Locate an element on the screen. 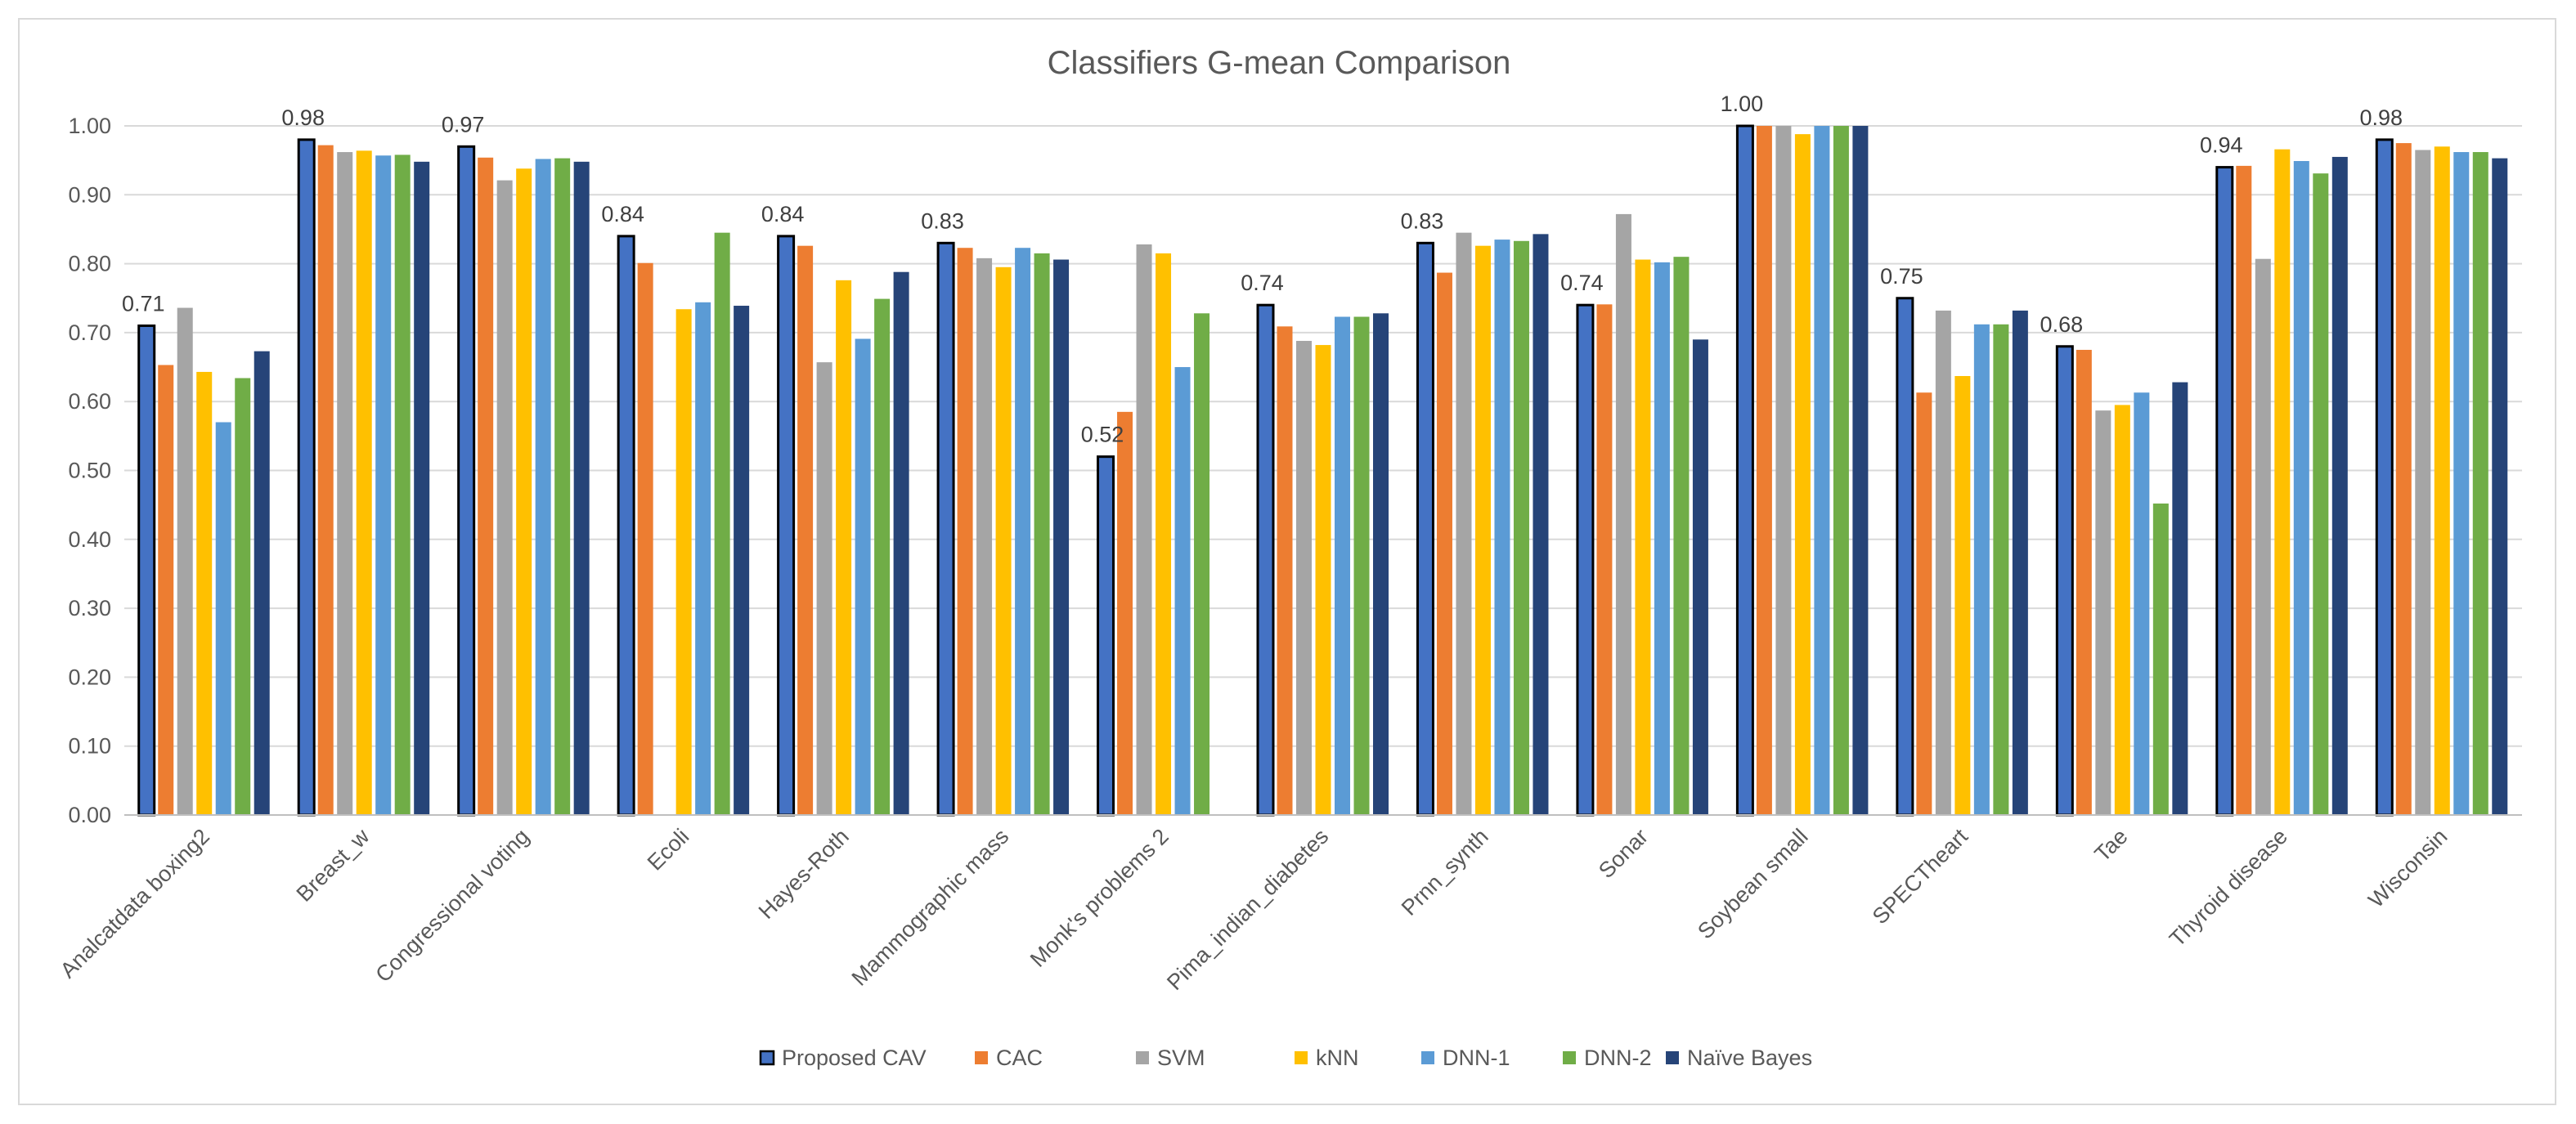 This screenshot has width=2576, height=1124. bar-na-ve-bayes-congressional-voting is located at coordinates (581, 488).